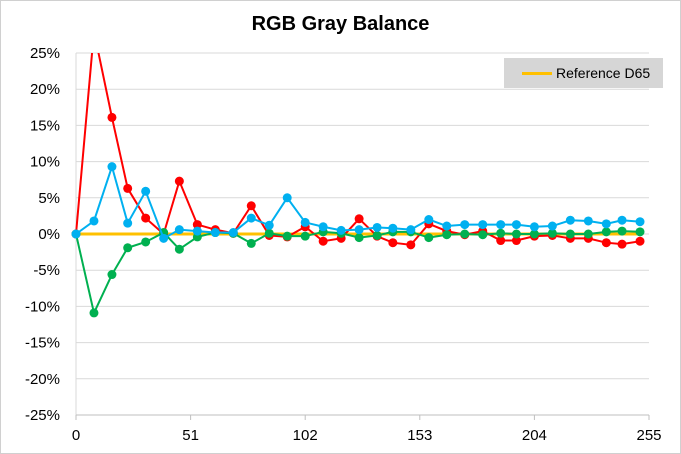 The width and height of the screenshot is (681, 454). Describe the element at coordinates (46, 270) in the screenshot. I see `y-tick-label: -5%` at that location.